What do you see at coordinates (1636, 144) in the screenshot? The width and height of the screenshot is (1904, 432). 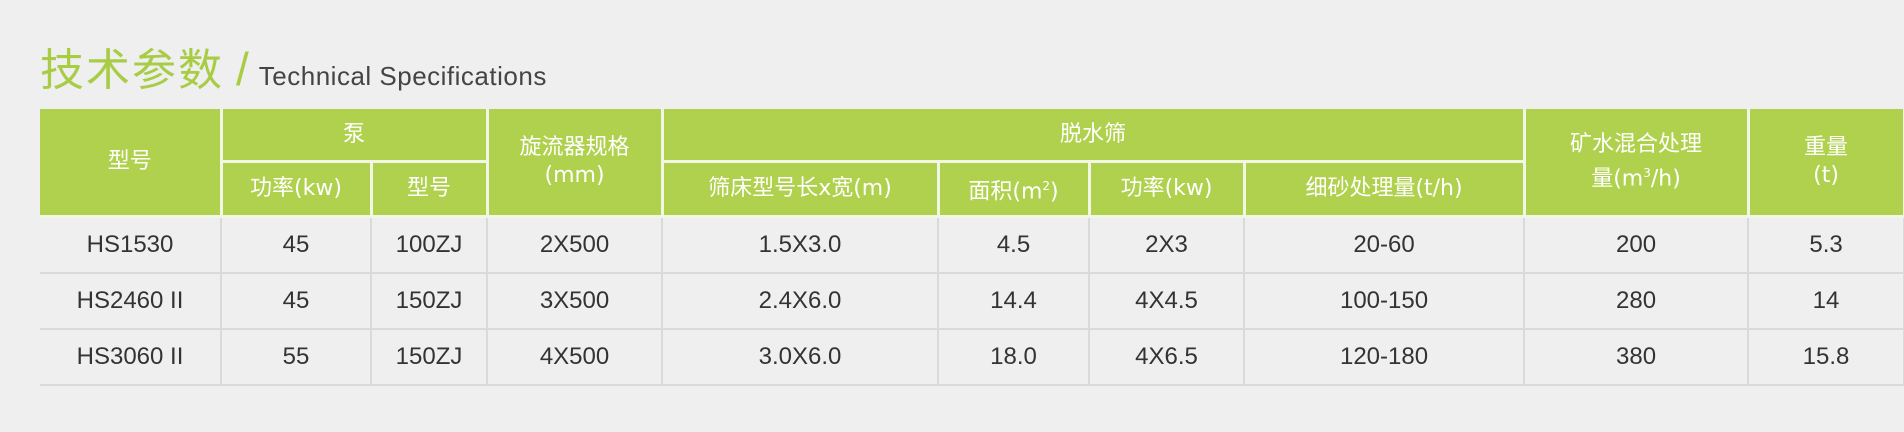 I see `header-mix-label: 矿水混合处理` at bounding box center [1636, 144].